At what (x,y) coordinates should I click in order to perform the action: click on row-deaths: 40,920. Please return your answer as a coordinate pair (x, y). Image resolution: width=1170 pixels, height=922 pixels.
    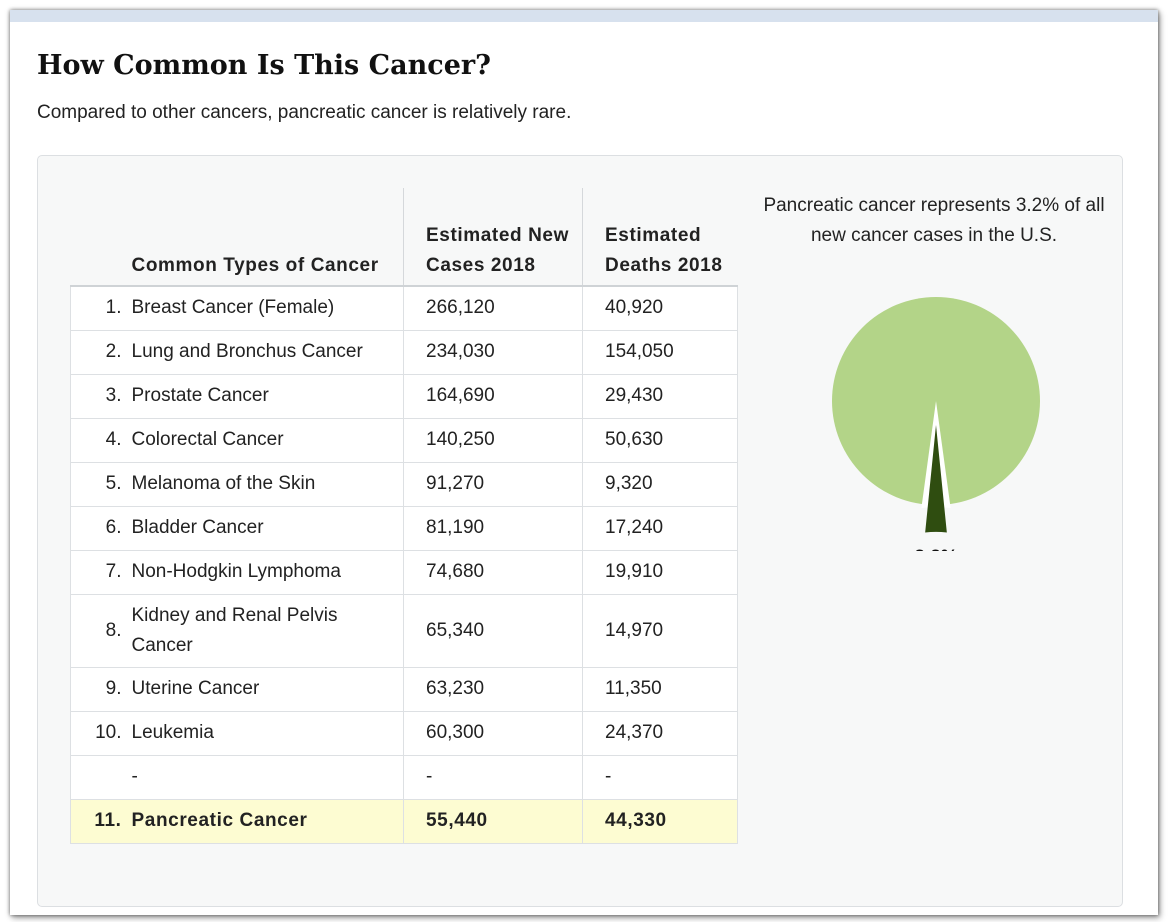
    Looking at the image, I should click on (660, 308).